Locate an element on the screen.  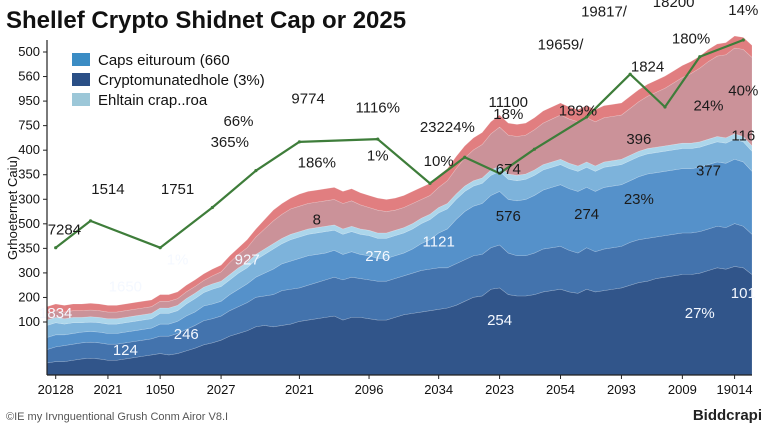
x-tick-label: 2034 is located at coordinates (438, 389).